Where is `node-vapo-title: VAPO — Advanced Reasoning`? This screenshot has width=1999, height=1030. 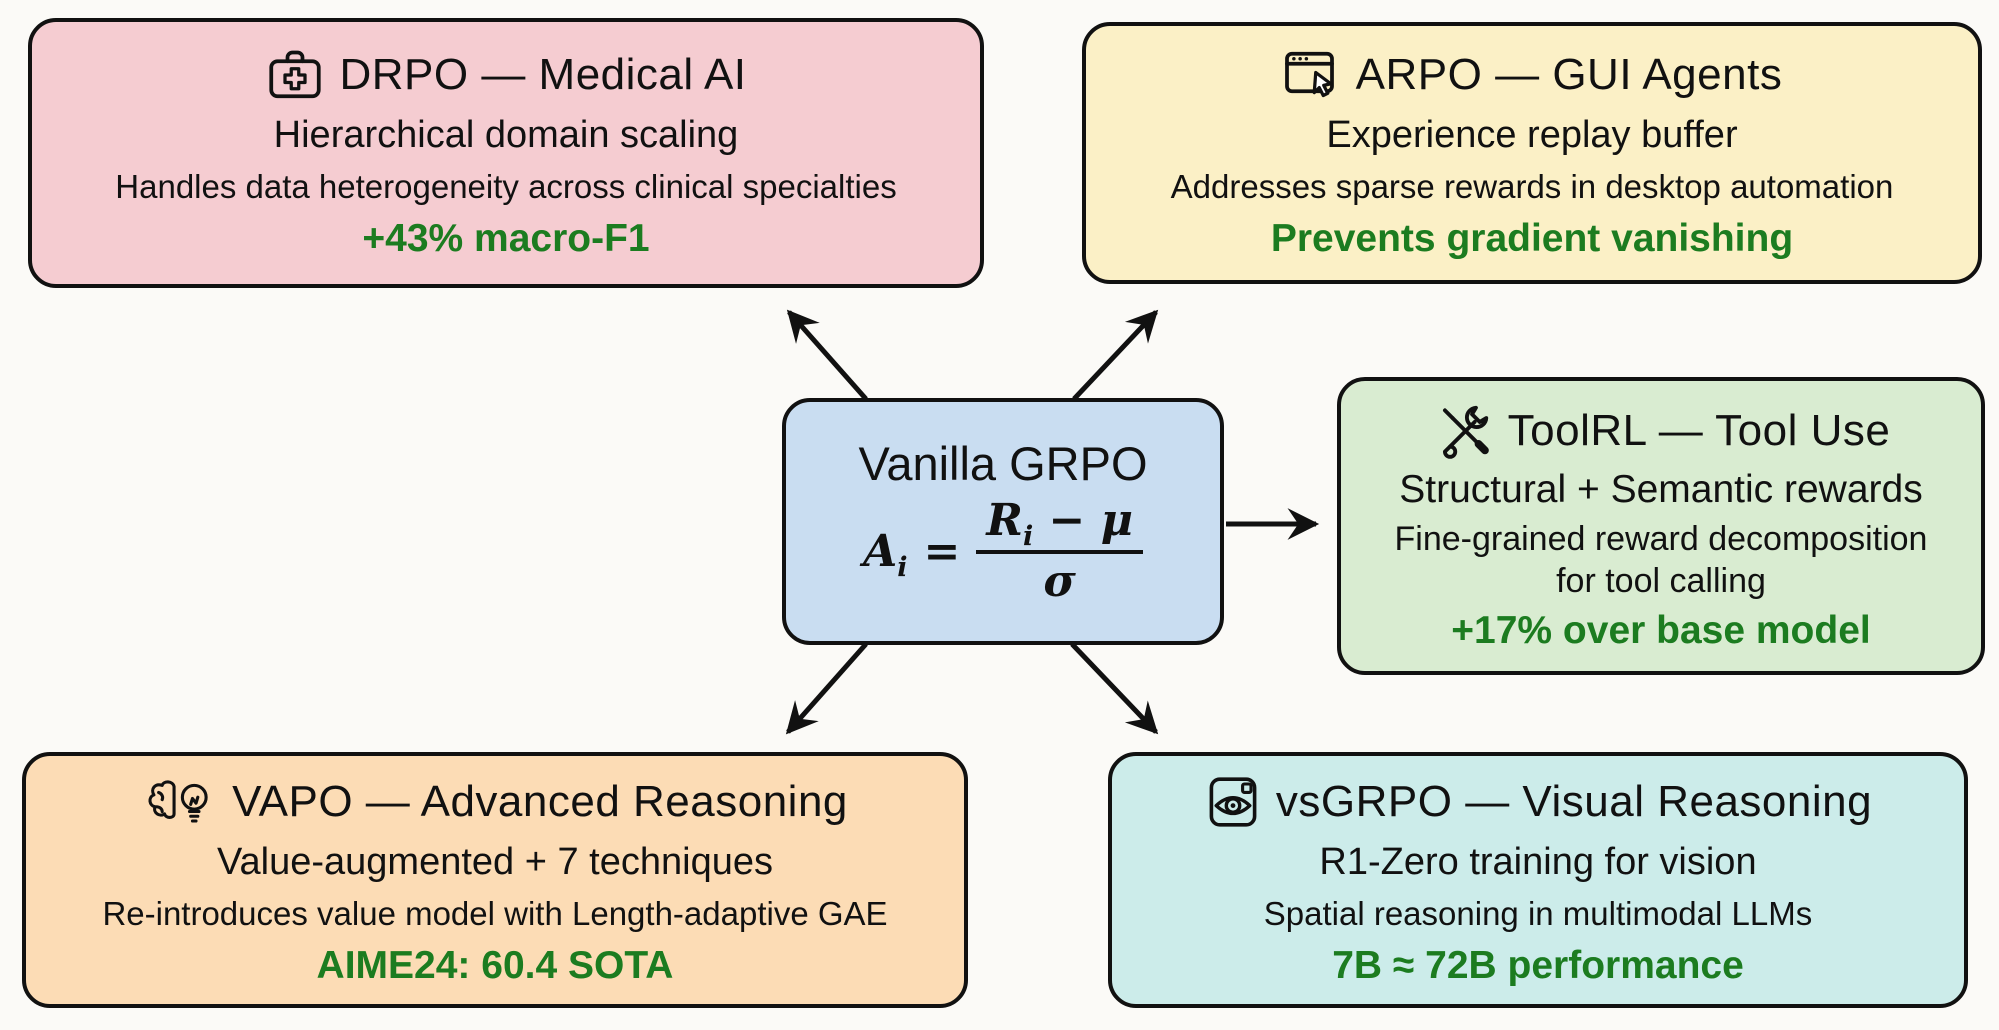
node-vapo-title: VAPO — Advanced Reasoning is located at coordinates (540, 802).